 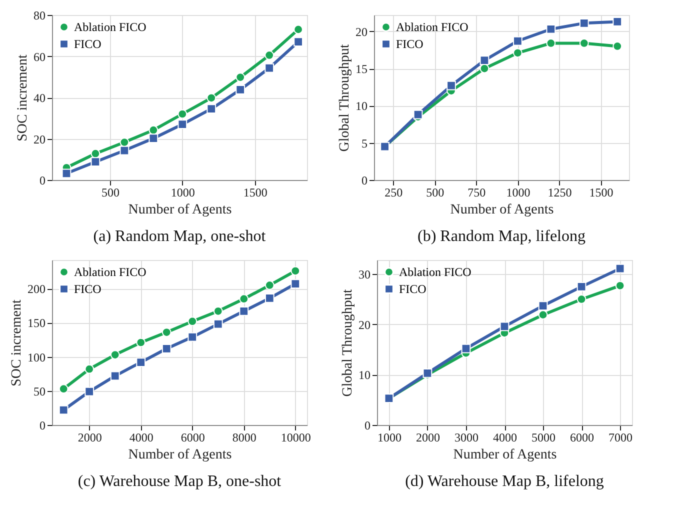 I want to click on text: (c) Warehouse Map B, one-shot, so click(x=180, y=481).